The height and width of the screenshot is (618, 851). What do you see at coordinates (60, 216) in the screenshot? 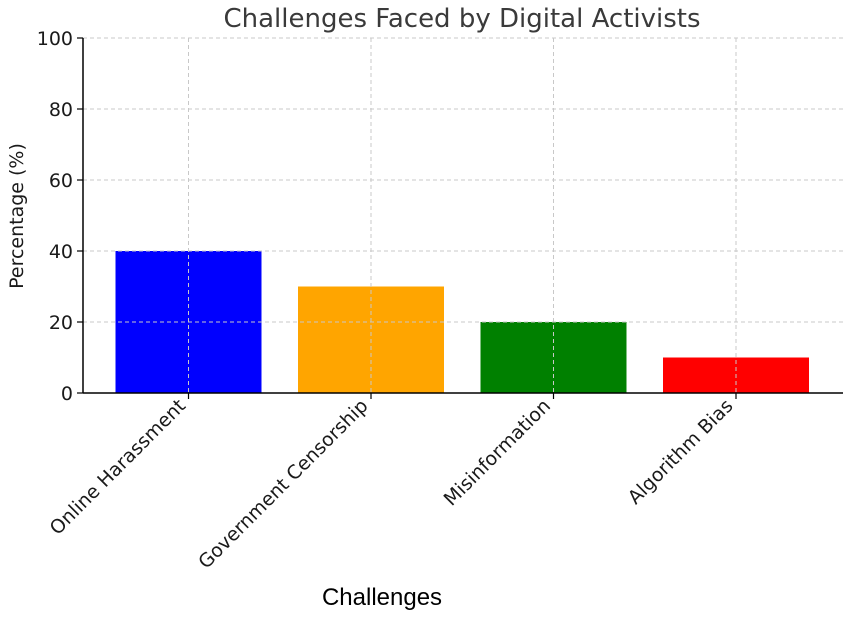
I see `y-axis-ticks: 0 20 40 60 80 100` at bounding box center [60, 216].